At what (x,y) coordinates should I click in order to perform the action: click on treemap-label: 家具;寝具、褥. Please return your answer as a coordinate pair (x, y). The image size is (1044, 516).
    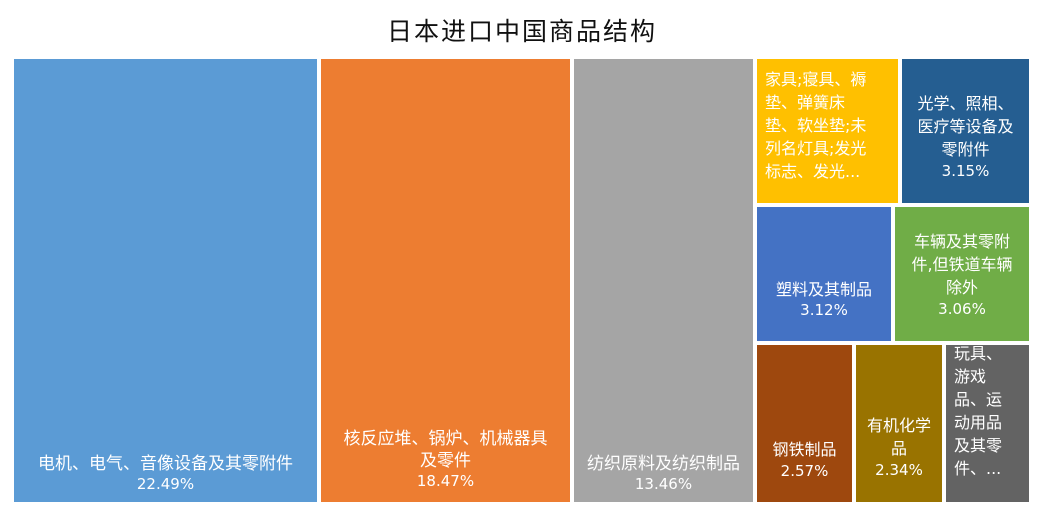
    Looking at the image, I should click on (815, 79).